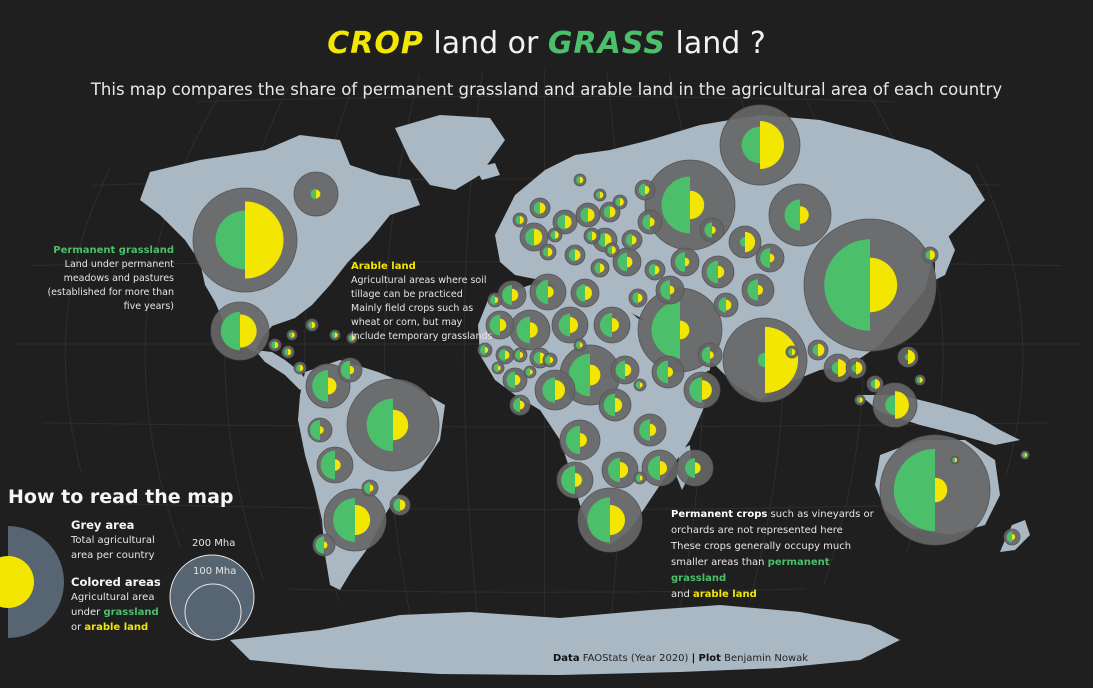 Image resolution: width=1093 pixels, height=688 pixels. I want to click on grassland-annotation-line: meadows and pastures, so click(118, 278).